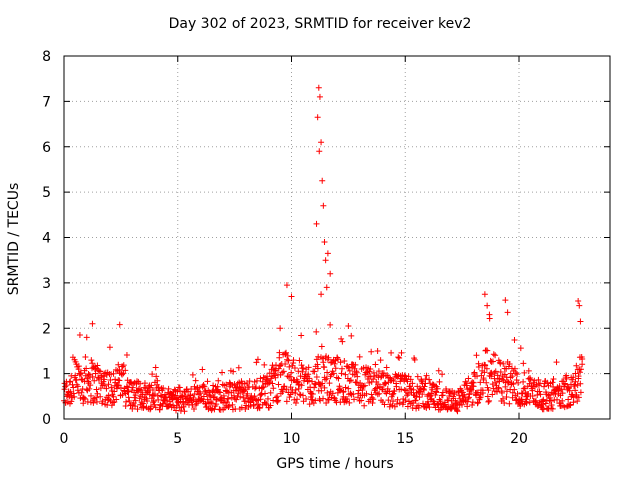 This screenshot has width=640, height=480. Describe the element at coordinates (64, 439) in the screenshot. I see `x-tick-label: 0` at that location.